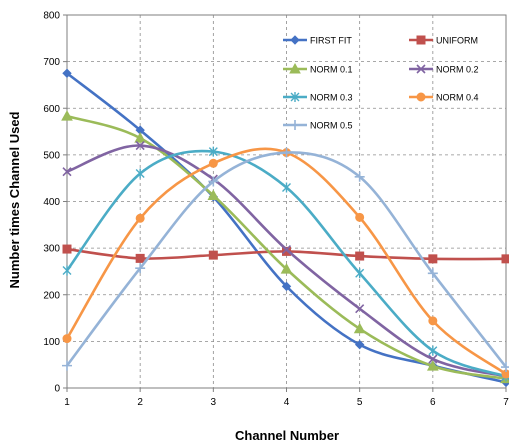  Describe the element at coordinates (457, 98) in the screenshot. I see `legend-label: NORM 0.4` at that location.